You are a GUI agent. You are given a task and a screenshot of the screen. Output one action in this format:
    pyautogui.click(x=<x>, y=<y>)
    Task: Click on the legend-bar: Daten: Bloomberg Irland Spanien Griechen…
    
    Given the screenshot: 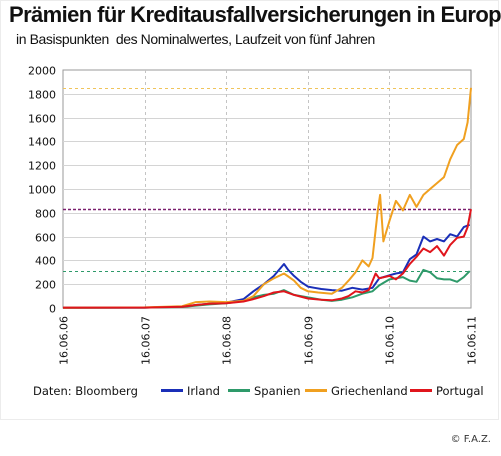 What is the action you would take?
    pyautogui.click(x=250, y=393)
    